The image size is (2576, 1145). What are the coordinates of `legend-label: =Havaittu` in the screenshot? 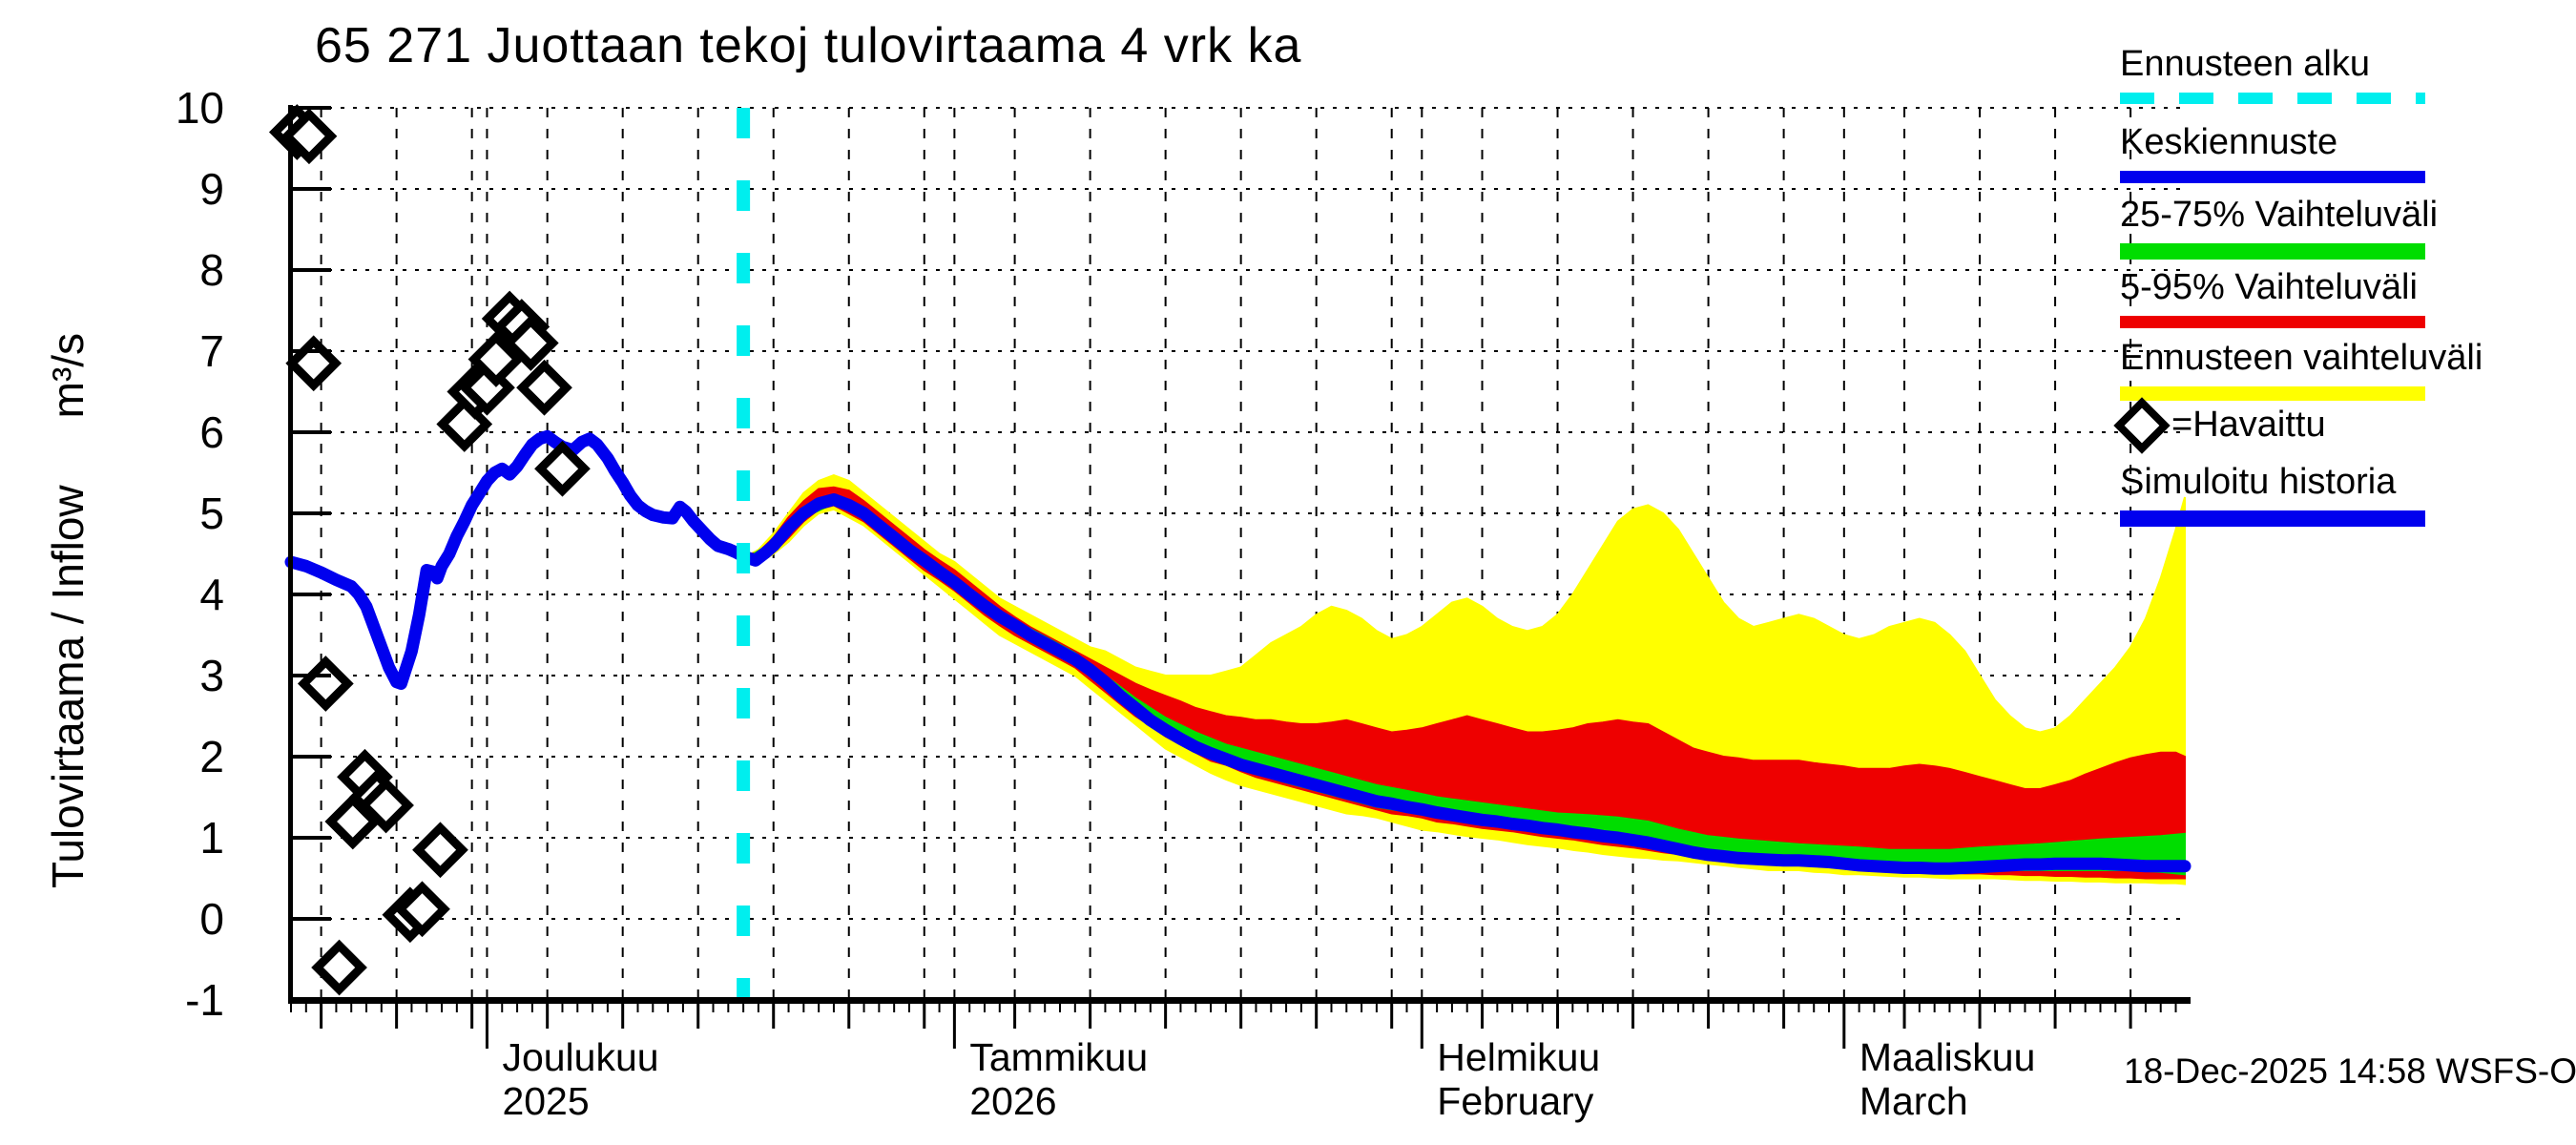 It's located at (2248, 425).